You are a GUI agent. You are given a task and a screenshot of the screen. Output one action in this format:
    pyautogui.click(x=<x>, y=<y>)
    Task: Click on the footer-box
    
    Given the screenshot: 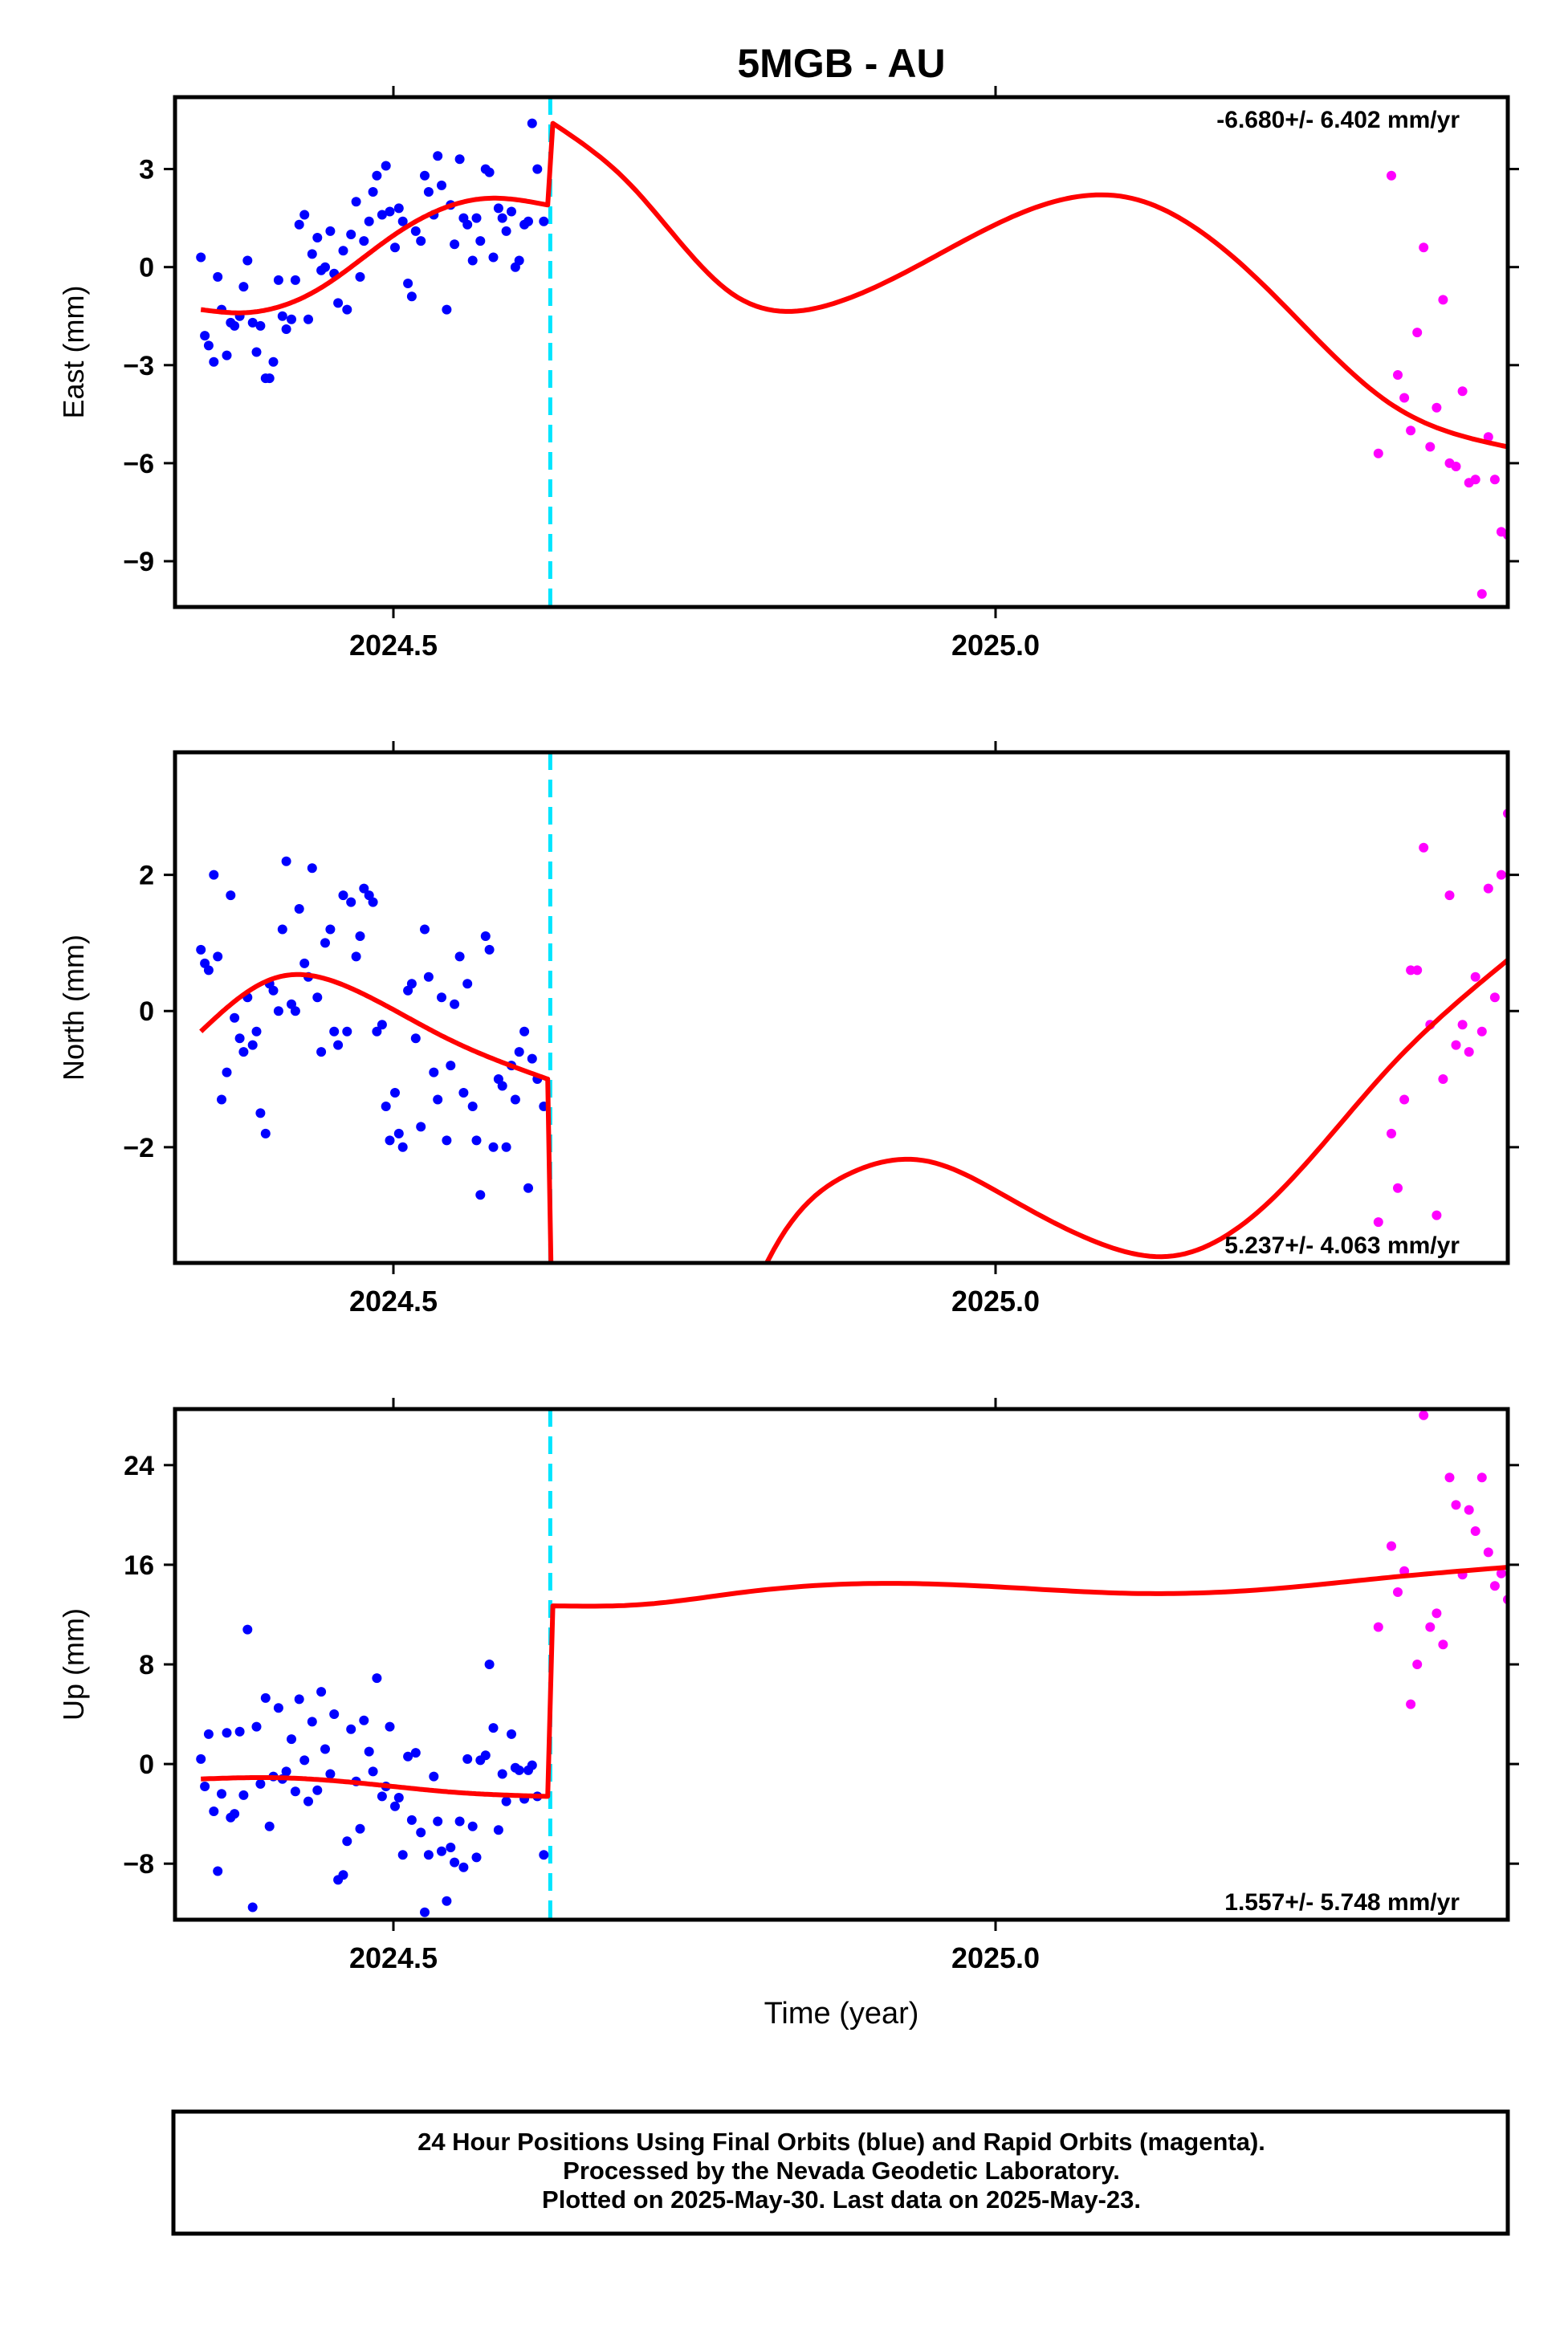 What is the action you would take?
    pyautogui.click(x=840, y=2172)
    